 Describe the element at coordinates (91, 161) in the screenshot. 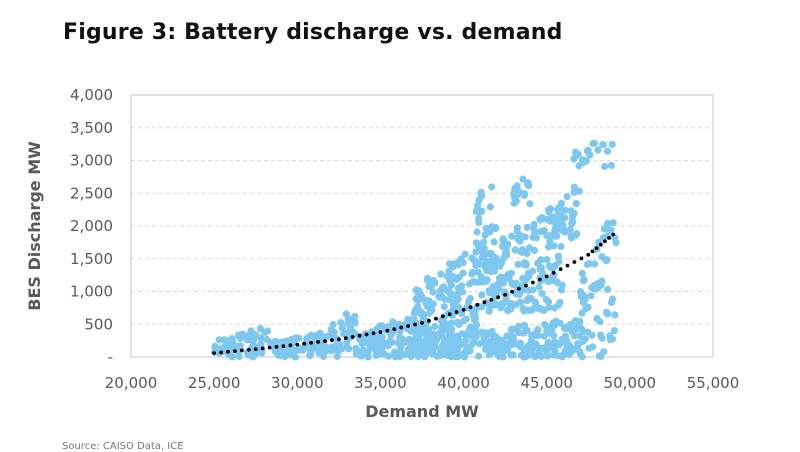

I see `y-tick-label: 3,000` at that location.